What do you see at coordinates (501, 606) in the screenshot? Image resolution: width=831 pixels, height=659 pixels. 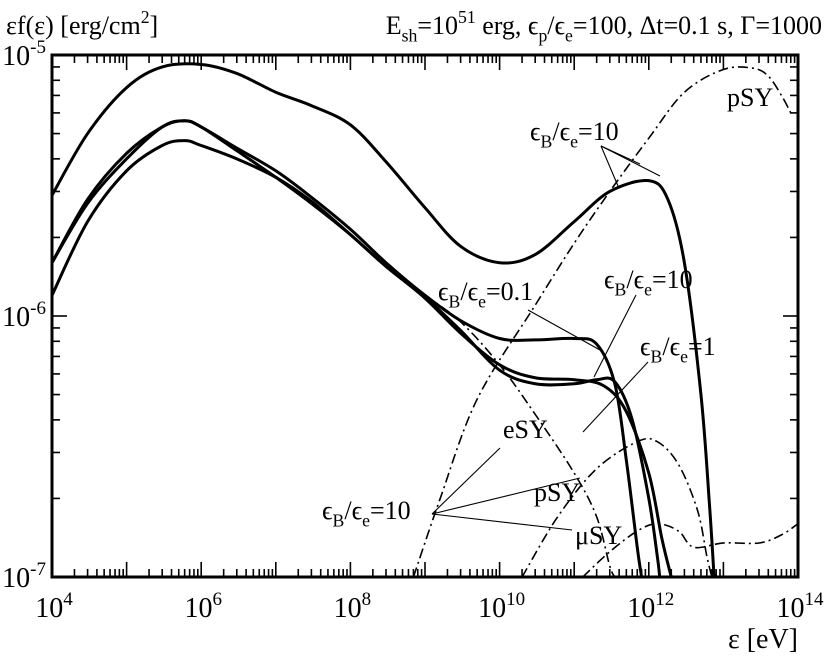 I see `x-tick-label: 10¹⁰` at bounding box center [501, 606].